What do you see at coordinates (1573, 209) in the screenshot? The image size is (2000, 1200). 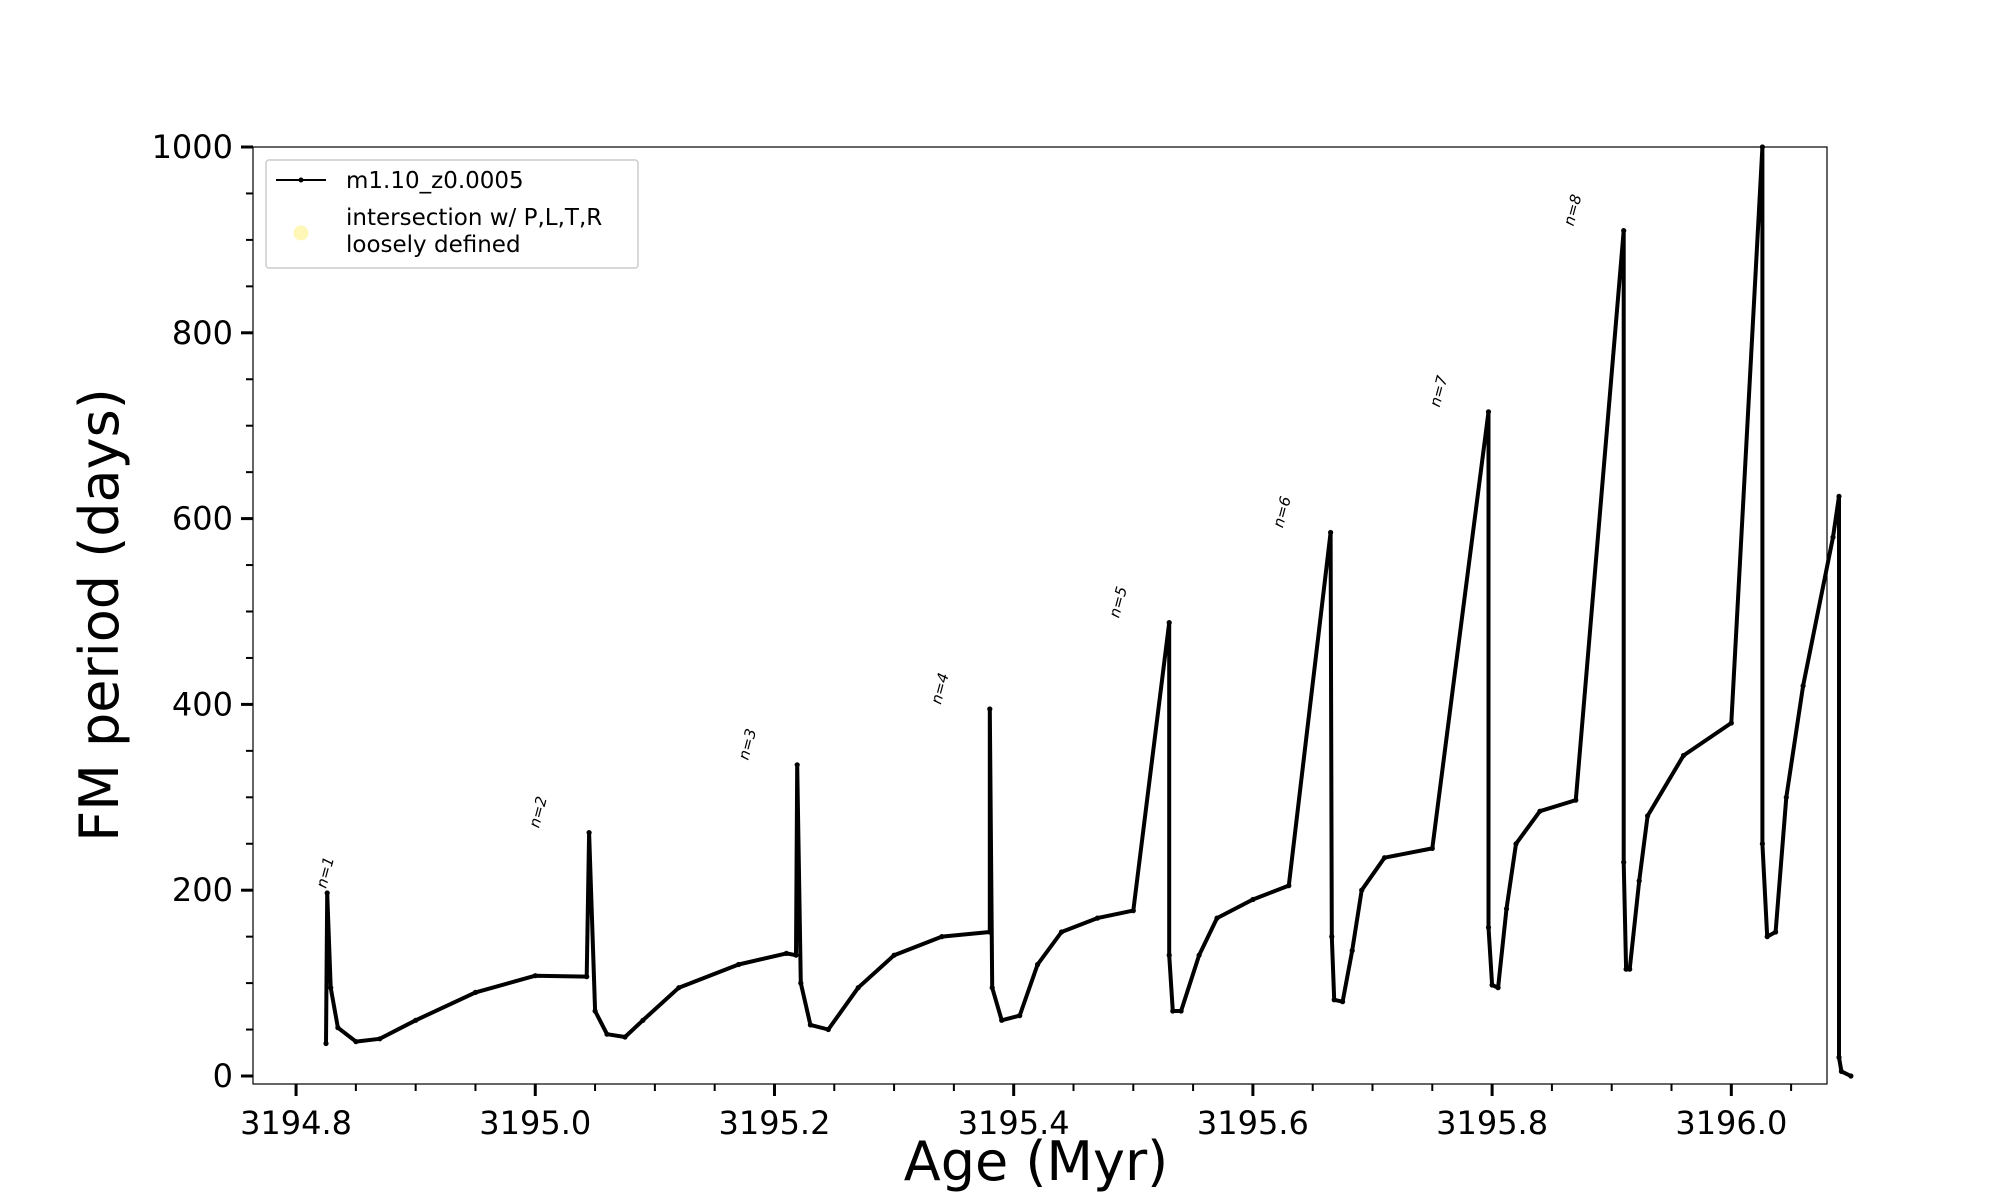 I see `pulse-label: n=8` at bounding box center [1573, 209].